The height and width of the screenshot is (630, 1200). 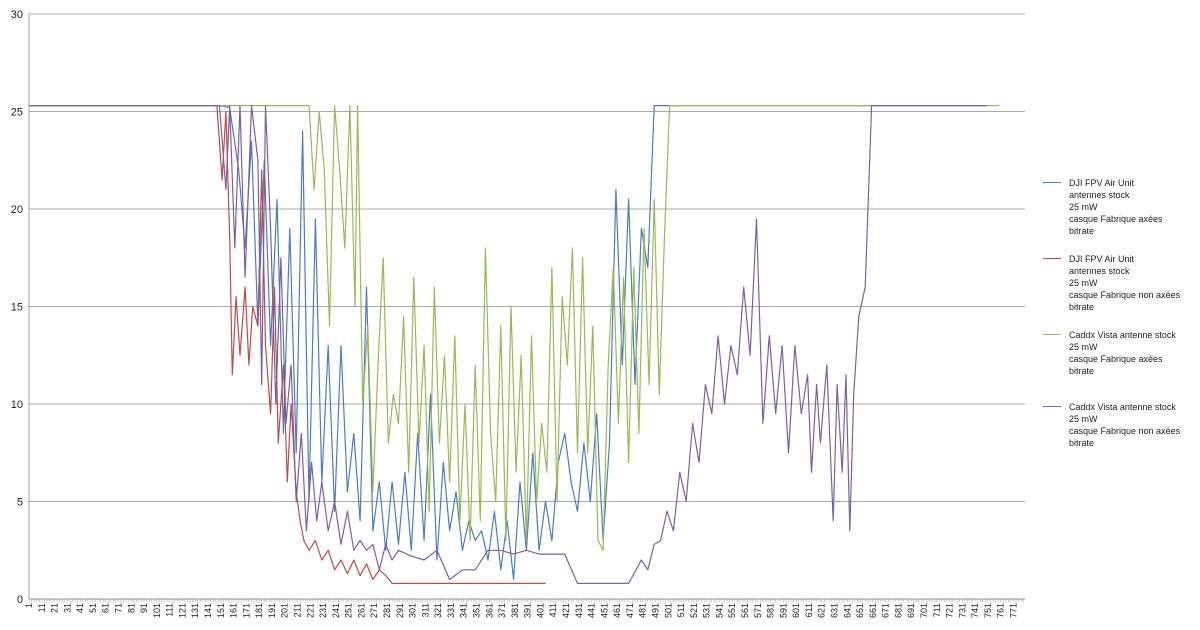 What do you see at coordinates (157, 610) in the screenshot?
I see `x-tick-label: 101` at bounding box center [157, 610].